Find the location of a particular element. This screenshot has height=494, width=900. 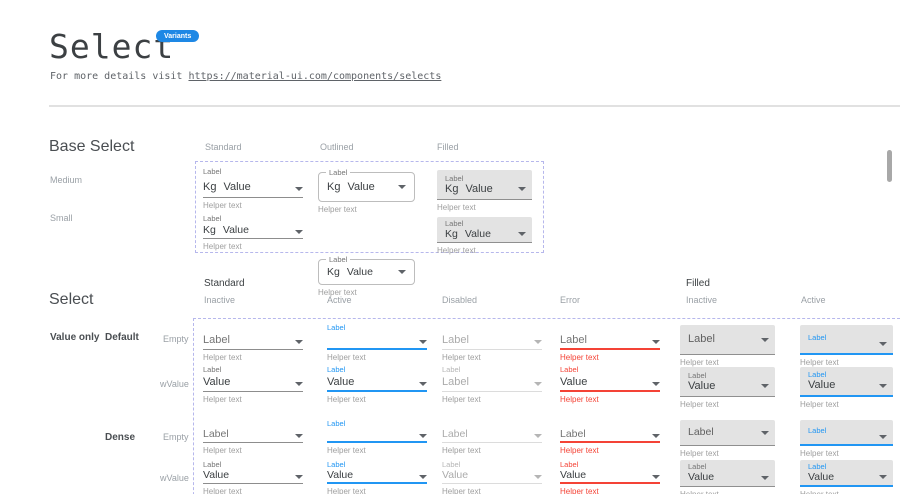

subtitle-text: For more details visit is located at coordinates (119, 76).